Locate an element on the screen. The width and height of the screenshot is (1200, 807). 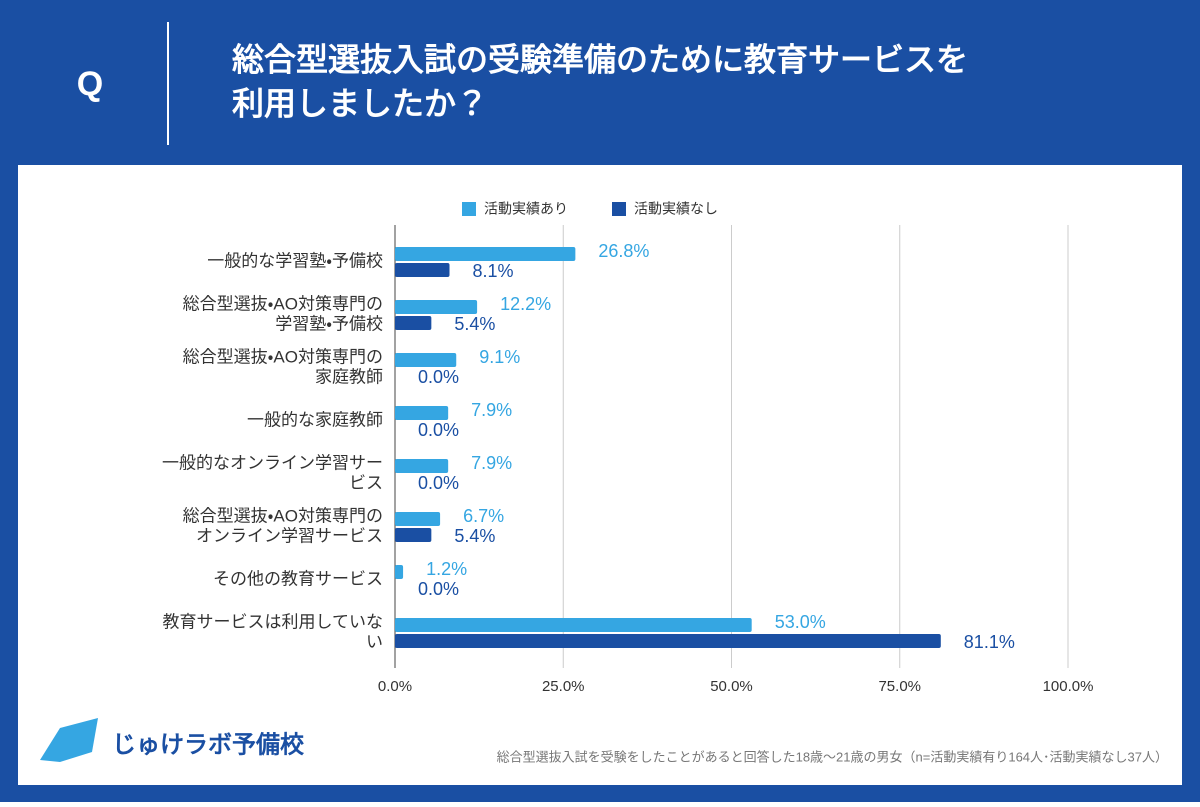
y-tick-label: オンライン学習サービス is located at coordinates (289, 535).